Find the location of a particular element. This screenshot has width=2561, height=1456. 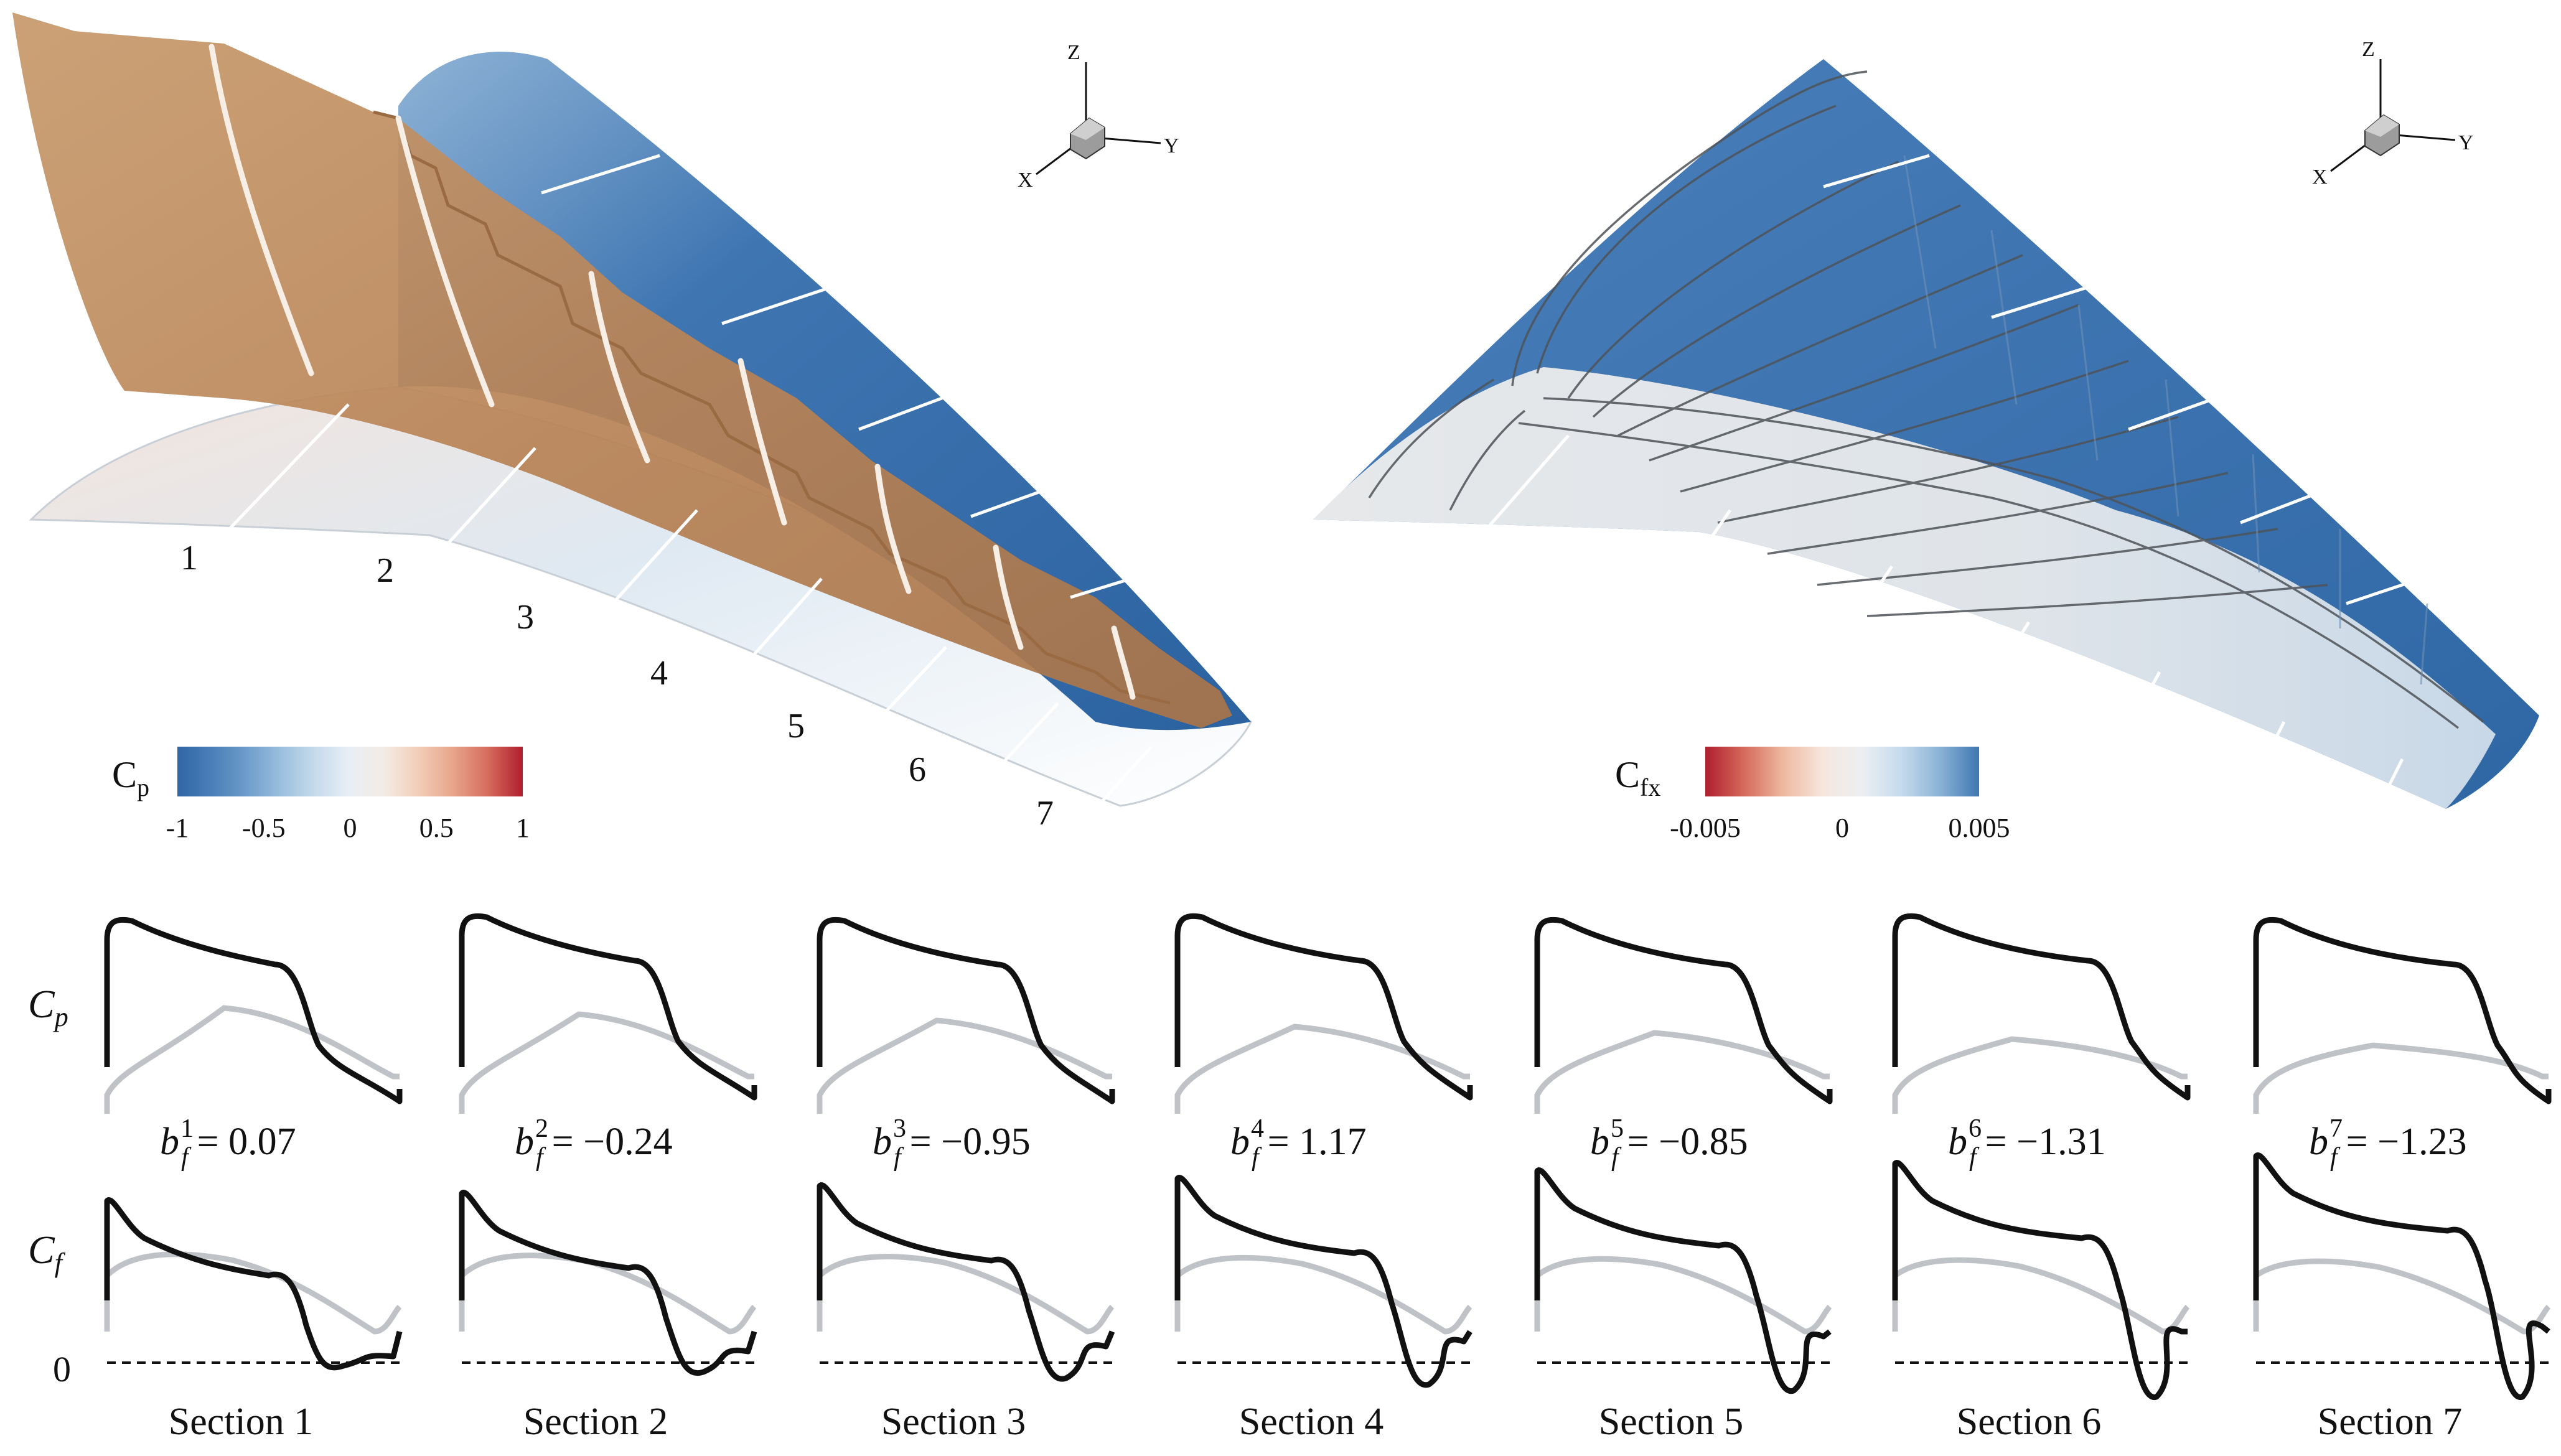

cp-row-label: Cp is located at coordinates (48, 1007).